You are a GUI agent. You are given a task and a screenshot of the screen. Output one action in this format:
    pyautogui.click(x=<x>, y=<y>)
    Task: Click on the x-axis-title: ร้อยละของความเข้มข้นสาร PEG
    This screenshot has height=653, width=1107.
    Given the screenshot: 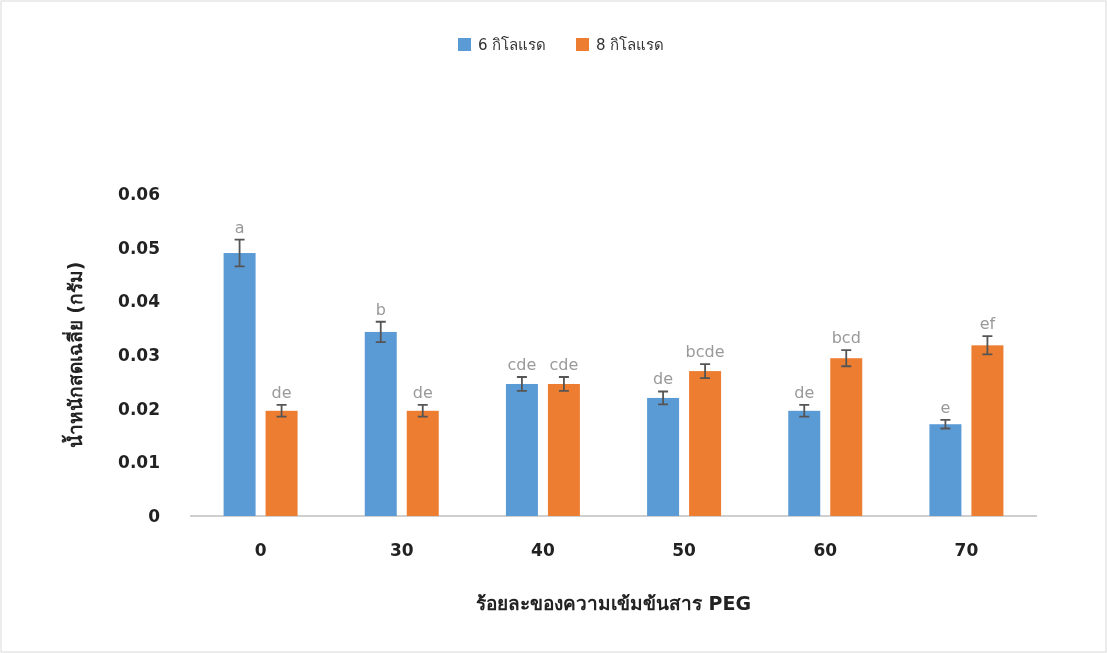 What is the action you would take?
    pyautogui.click(x=613, y=603)
    